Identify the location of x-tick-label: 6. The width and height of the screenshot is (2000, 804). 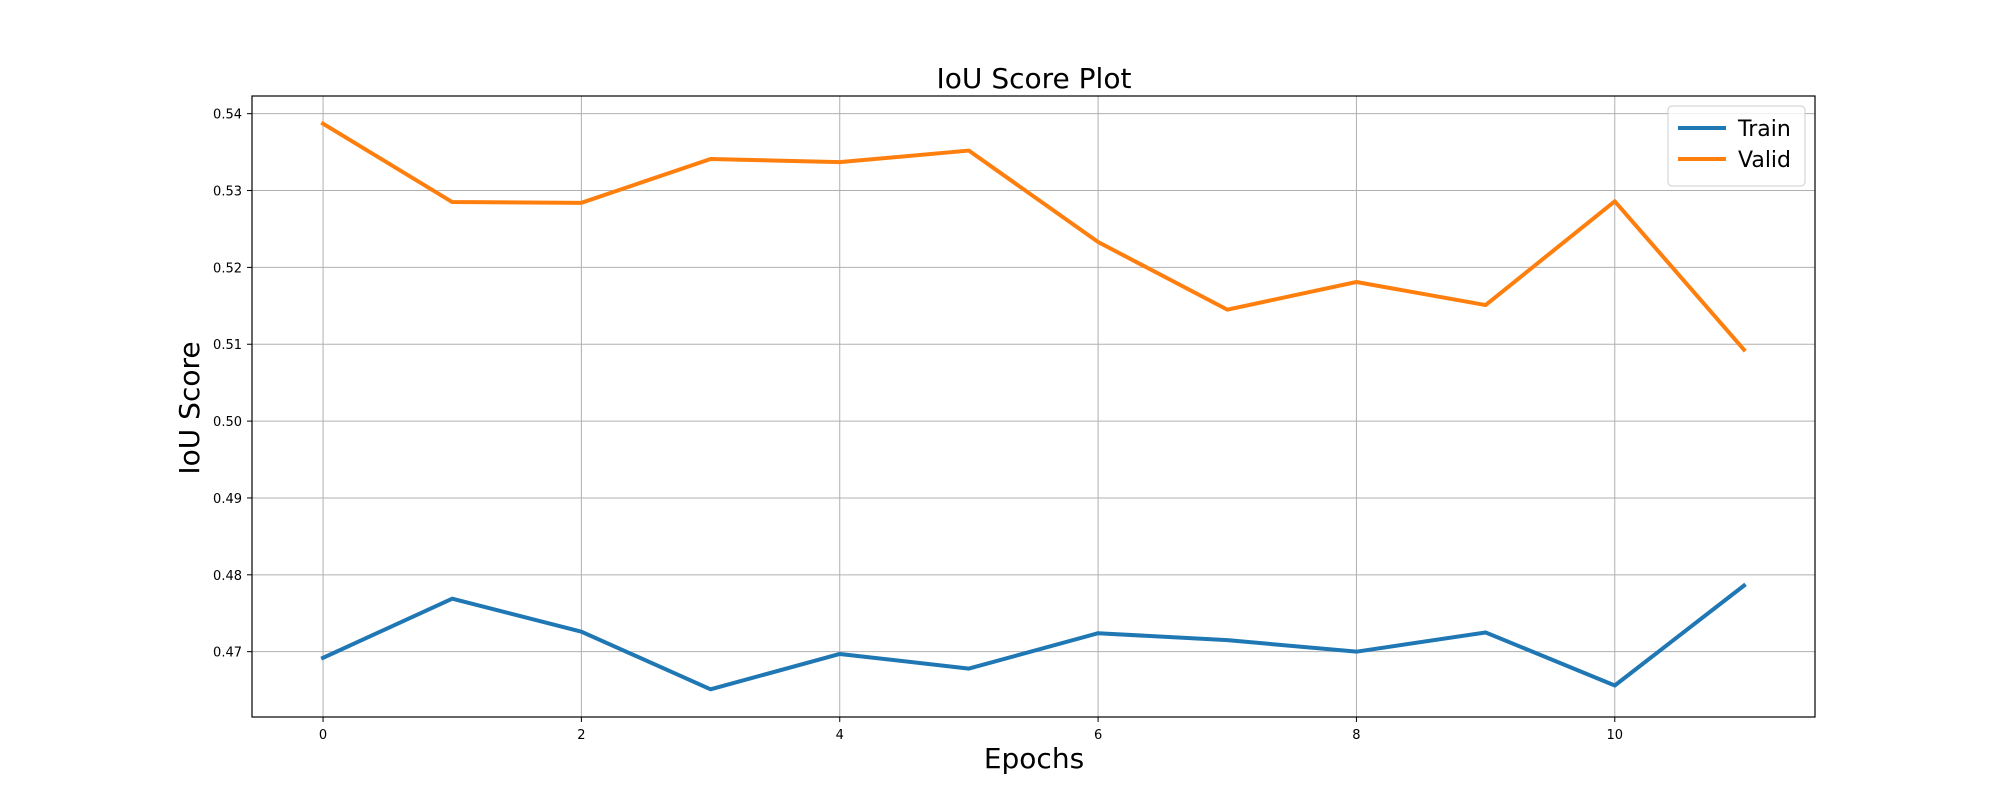
(1098, 735).